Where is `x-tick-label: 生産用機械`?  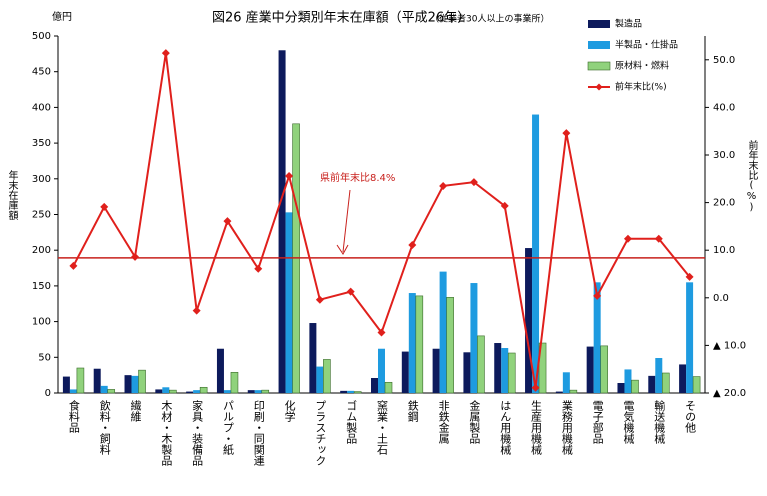 x-tick-label: 生産用機械 is located at coordinates (536, 427).